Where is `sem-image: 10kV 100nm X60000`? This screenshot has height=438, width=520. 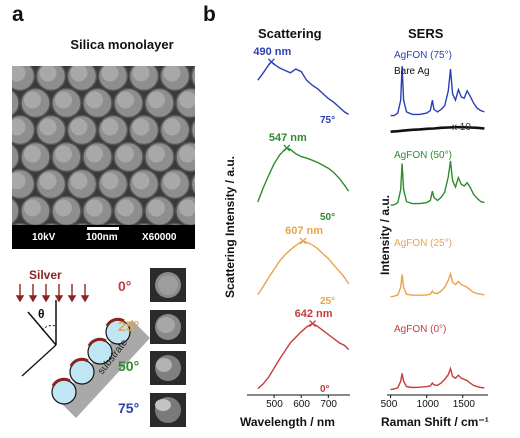 sem-image: 10kV 100nm X60000 is located at coordinates (103, 157).